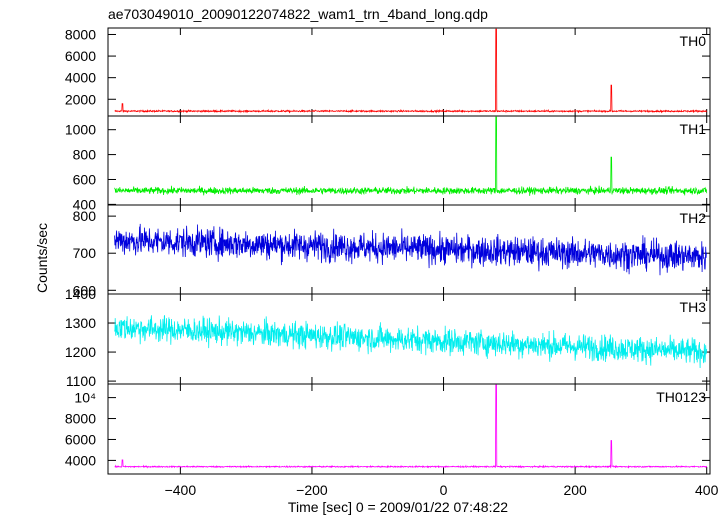 The width and height of the screenshot is (723, 516). What do you see at coordinates (411, 249) in the screenshot?
I see `series-th2` at bounding box center [411, 249].